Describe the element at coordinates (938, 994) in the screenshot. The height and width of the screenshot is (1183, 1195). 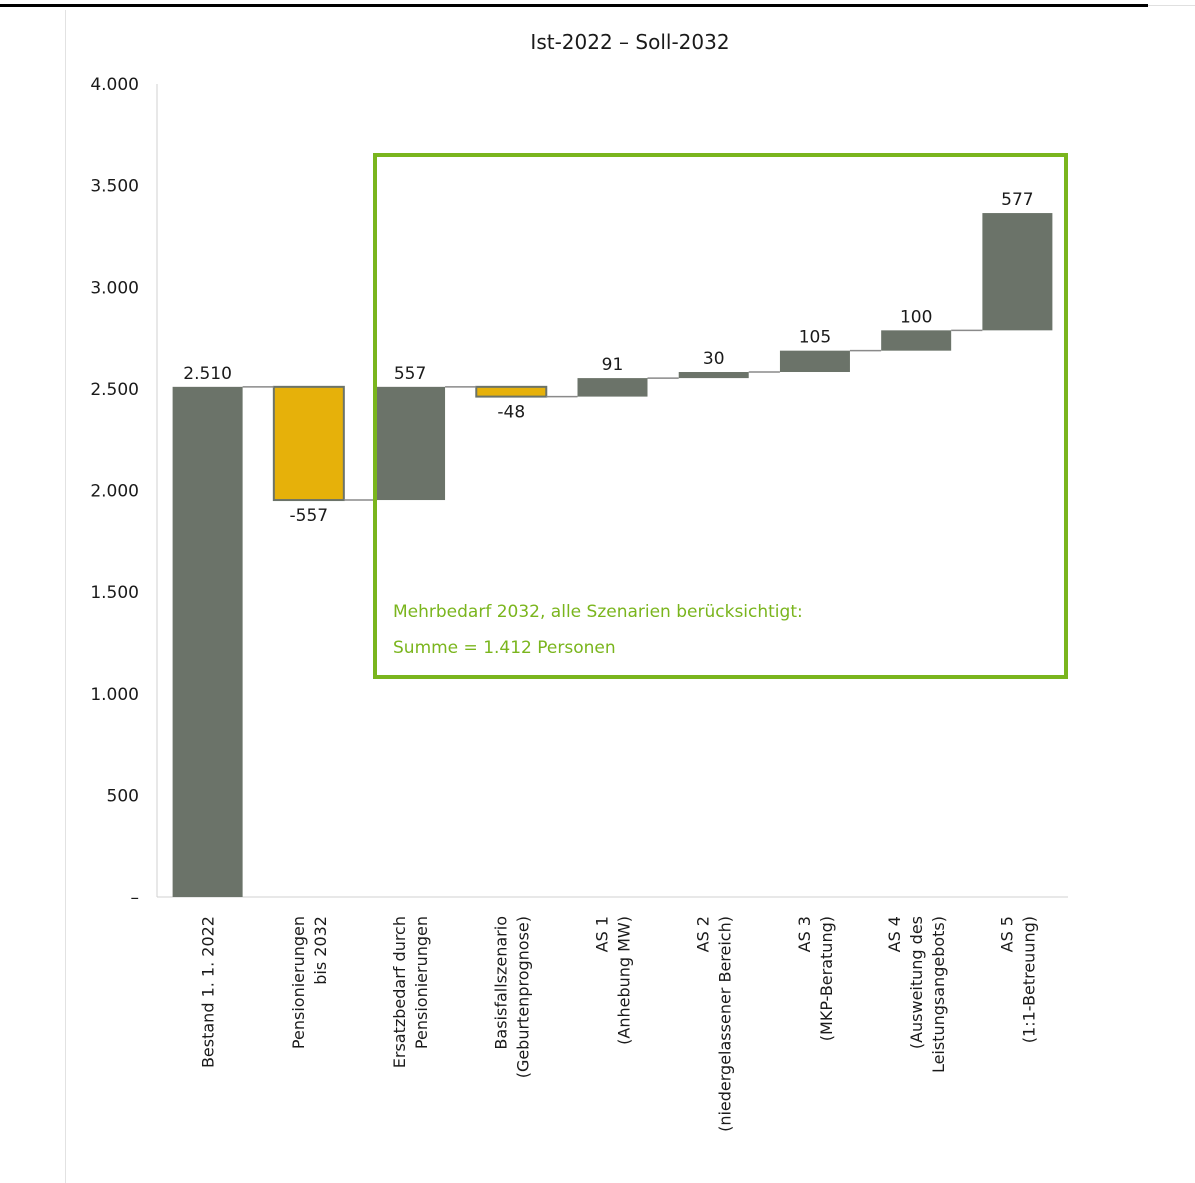
I see `category-label-line: Leistungsangebots)` at that location.